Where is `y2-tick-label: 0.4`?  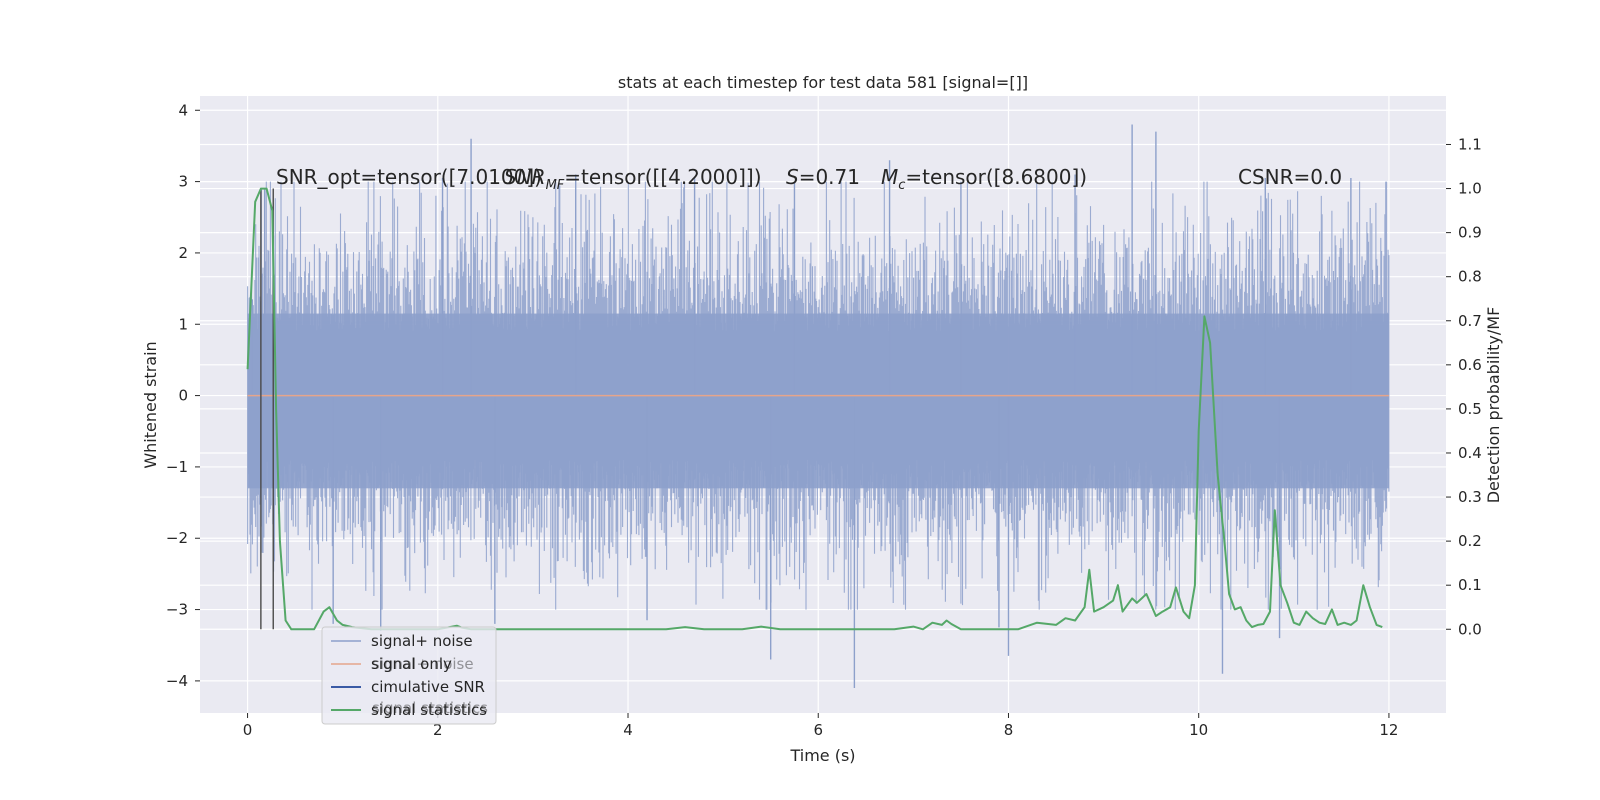
y2-tick-label: 0.4 is located at coordinates (1470, 453).